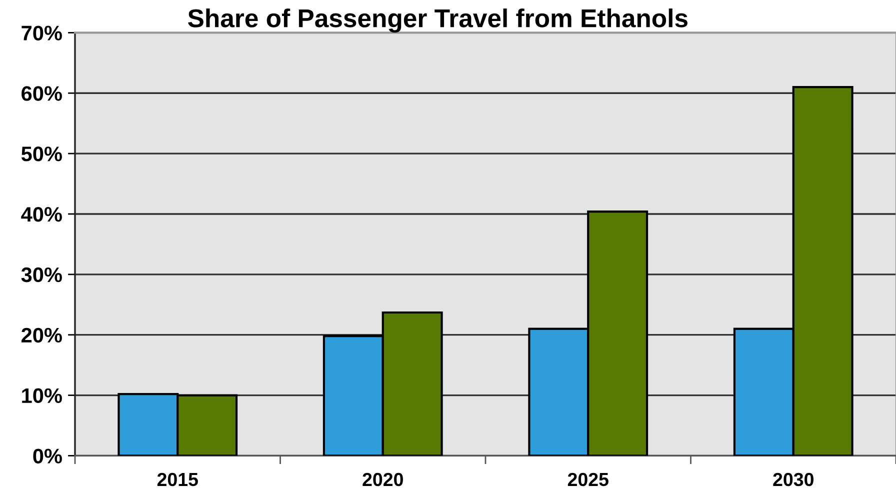 This screenshot has width=896, height=498. What do you see at coordinates (382, 479) in the screenshot?
I see `x-tick-label: 2020` at bounding box center [382, 479].